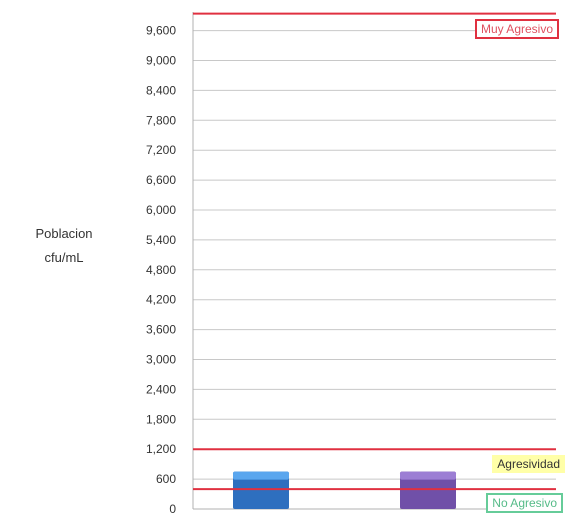 Image resolution: width=569 pixels, height=515 pixels. Describe the element at coordinates (166, 479) in the screenshot. I see `y-tick-label: 600` at that location.